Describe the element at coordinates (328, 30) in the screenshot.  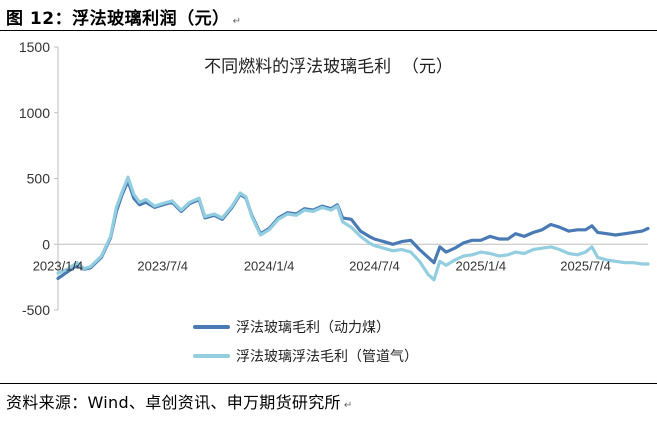
I see `top-rule` at that location.